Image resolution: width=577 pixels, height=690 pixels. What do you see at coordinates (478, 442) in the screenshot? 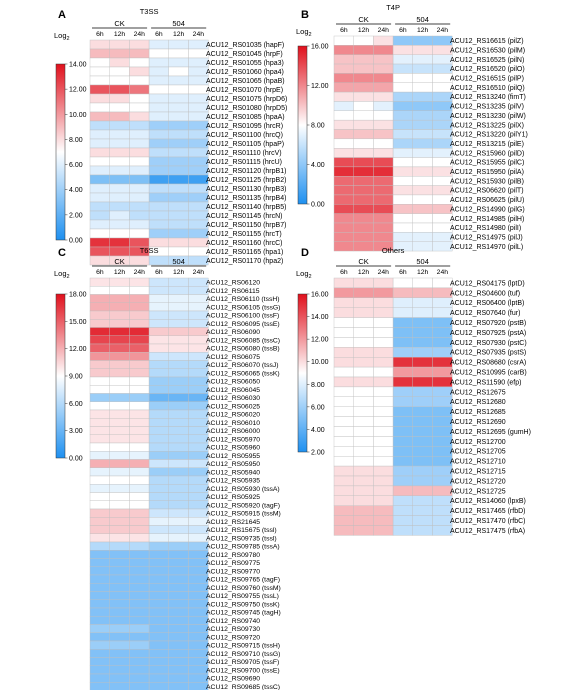
I see `panel-d-row-label: ACU12_RS12700` at bounding box center [478, 442].